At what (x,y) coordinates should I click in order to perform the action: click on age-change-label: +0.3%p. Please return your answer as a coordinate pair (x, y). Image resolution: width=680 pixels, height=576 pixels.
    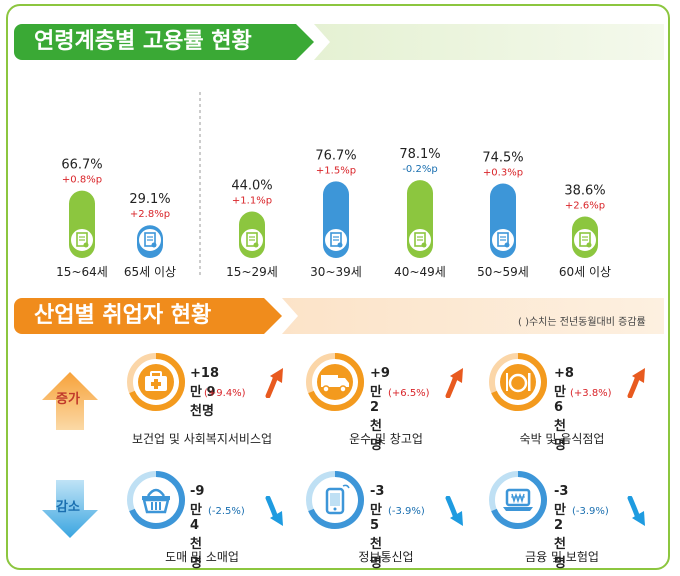
    Looking at the image, I should click on (503, 172).